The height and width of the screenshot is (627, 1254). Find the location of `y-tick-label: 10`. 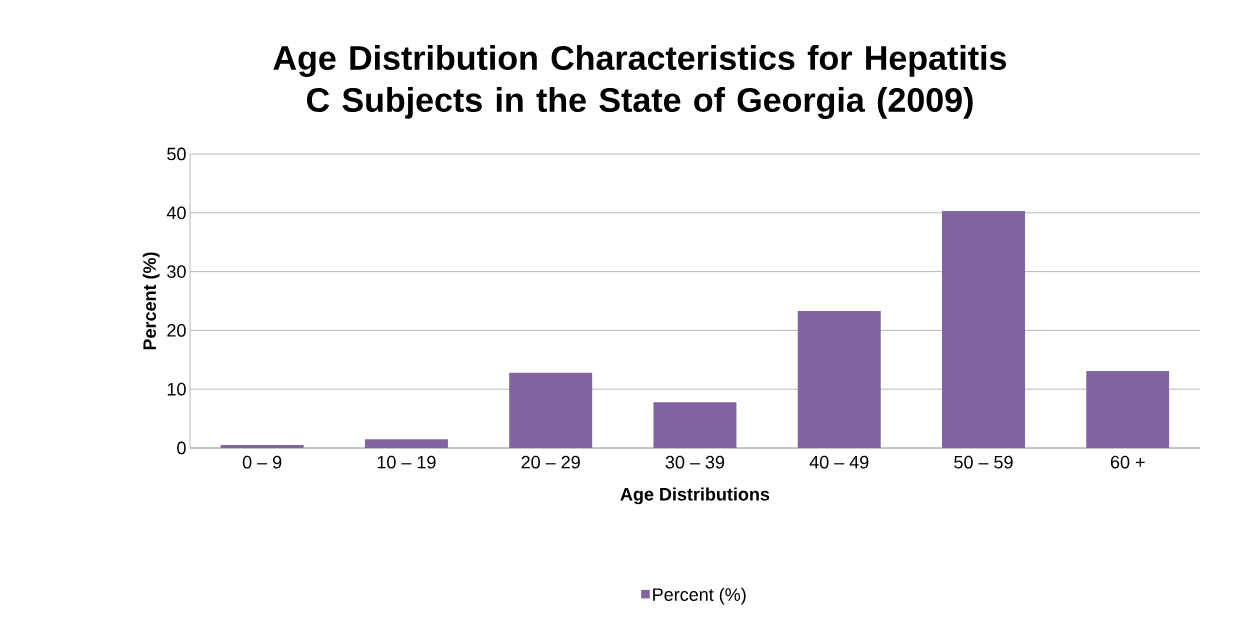

y-tick-label: 10 is located at coordinates (176, 389).